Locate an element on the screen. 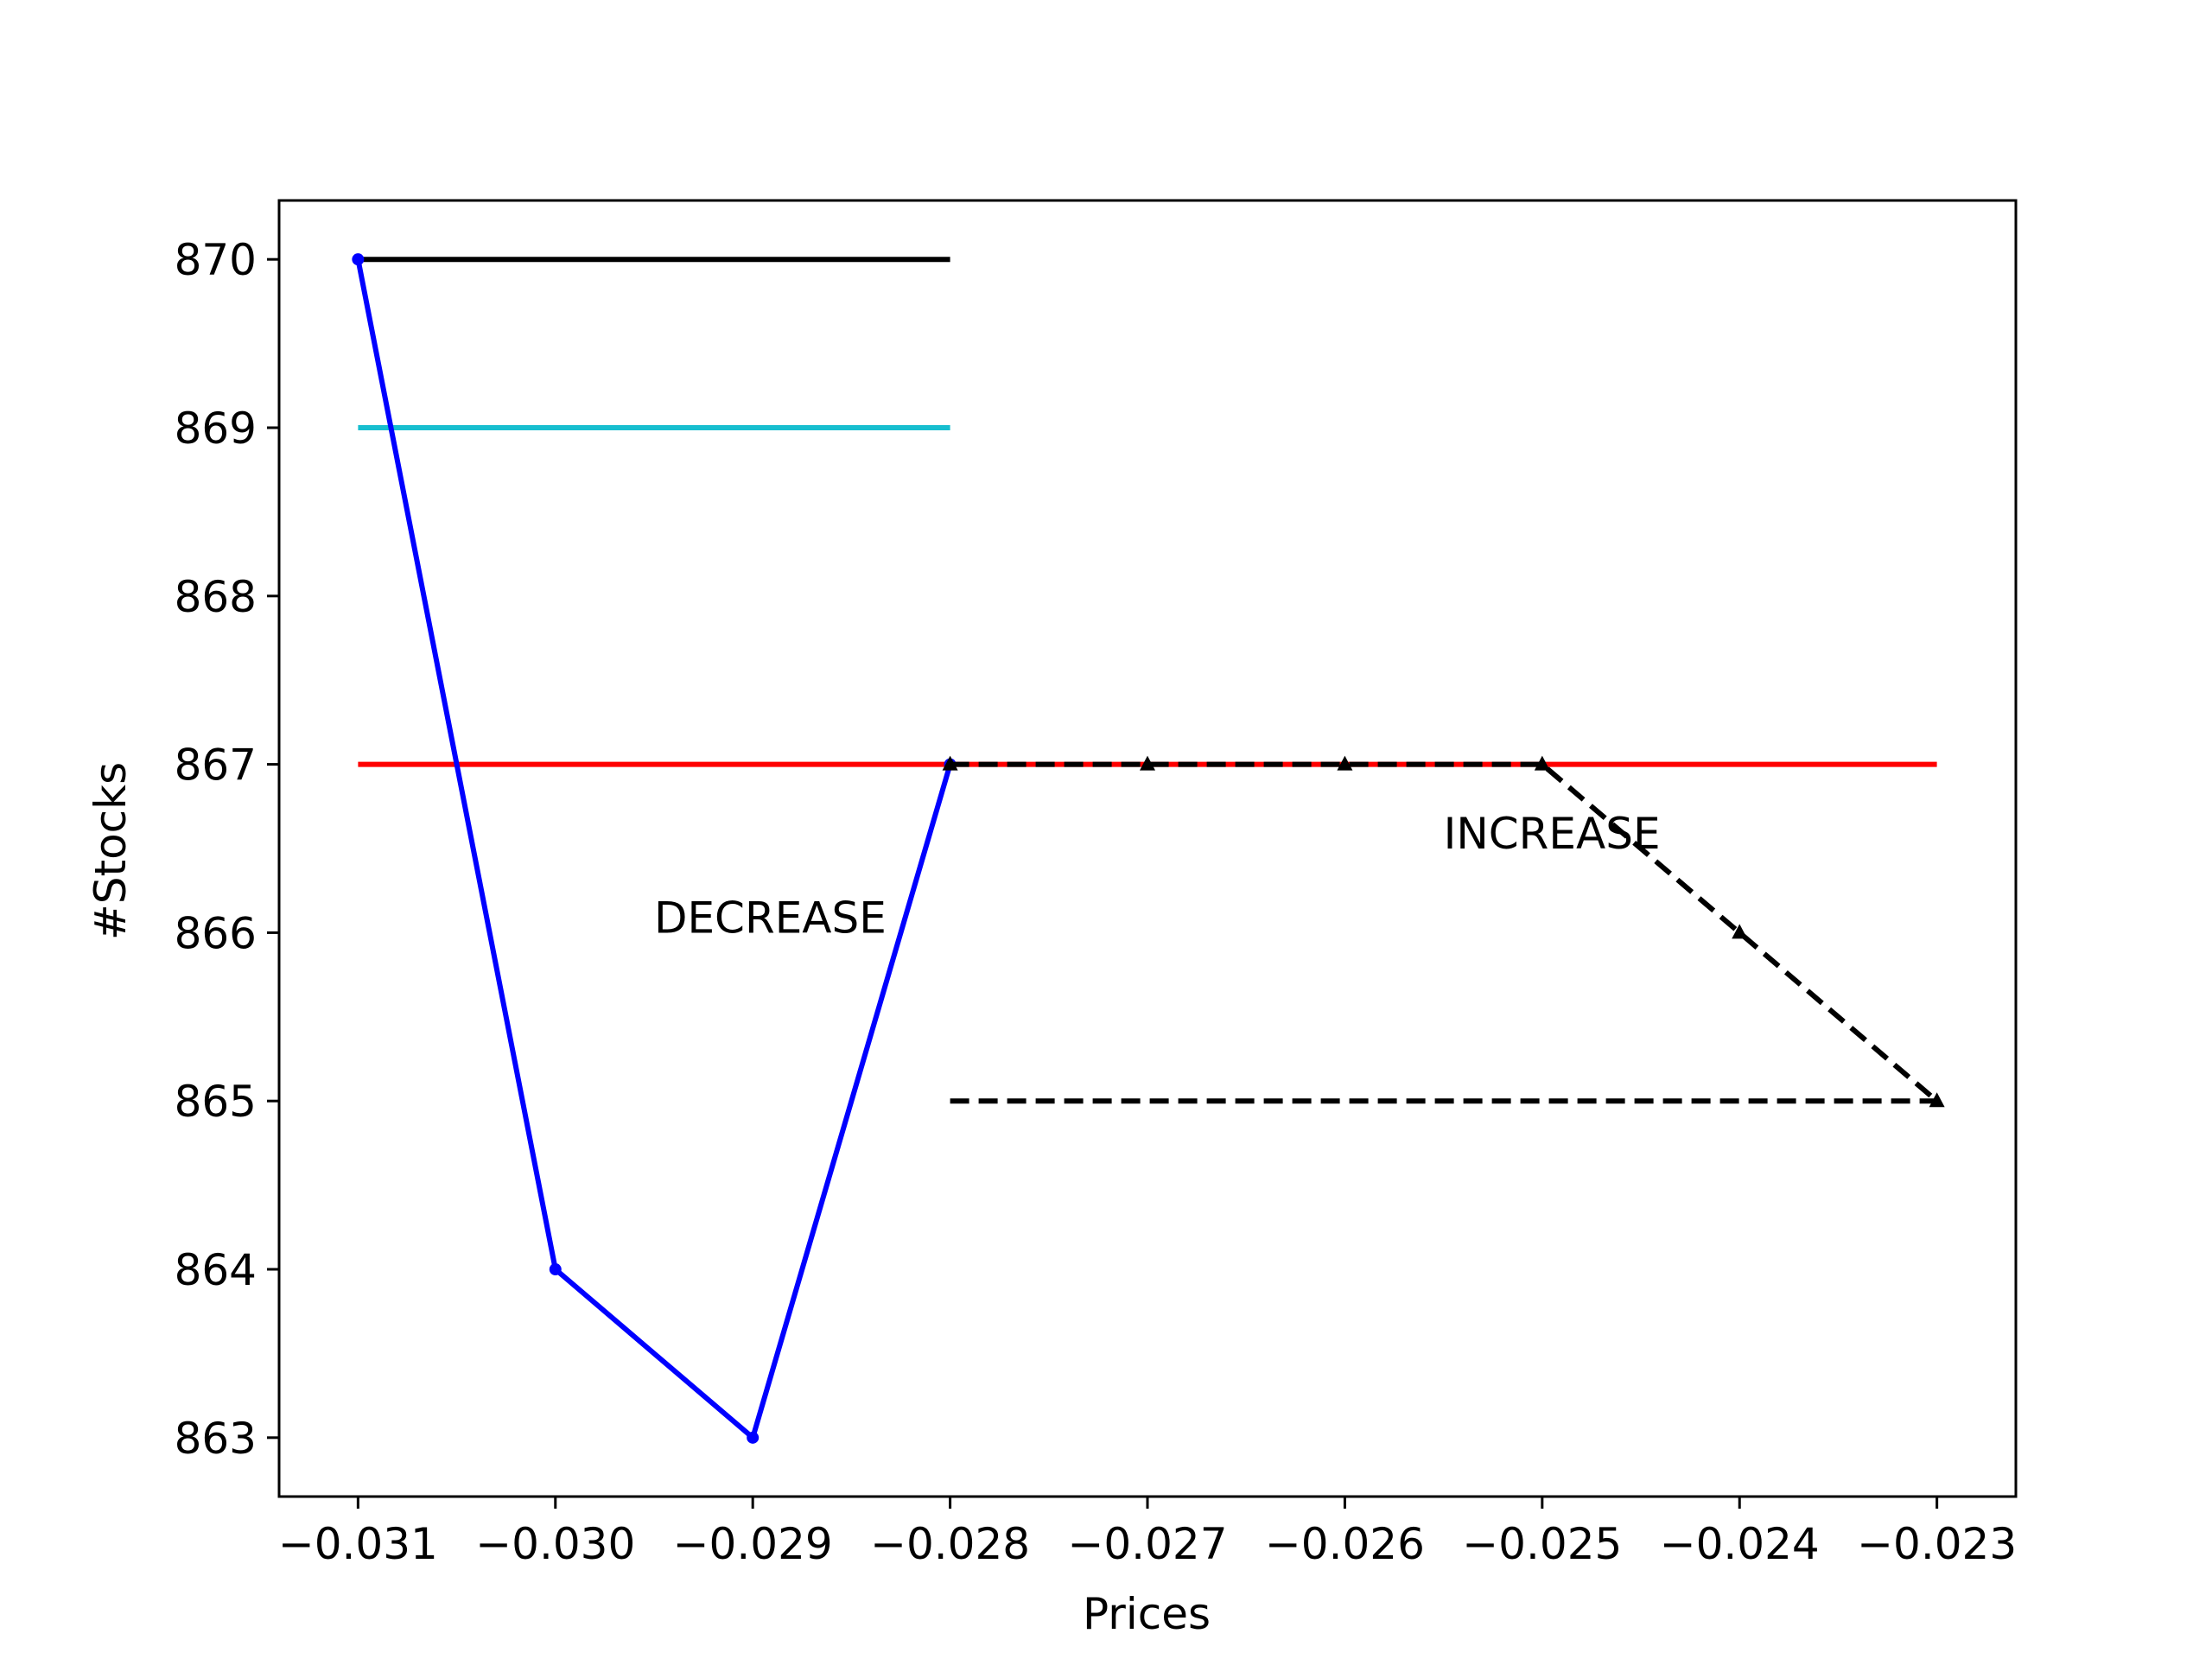 The image size is (2212, 1659). y-tick-label: 868 is located at coordinates (216, 597).